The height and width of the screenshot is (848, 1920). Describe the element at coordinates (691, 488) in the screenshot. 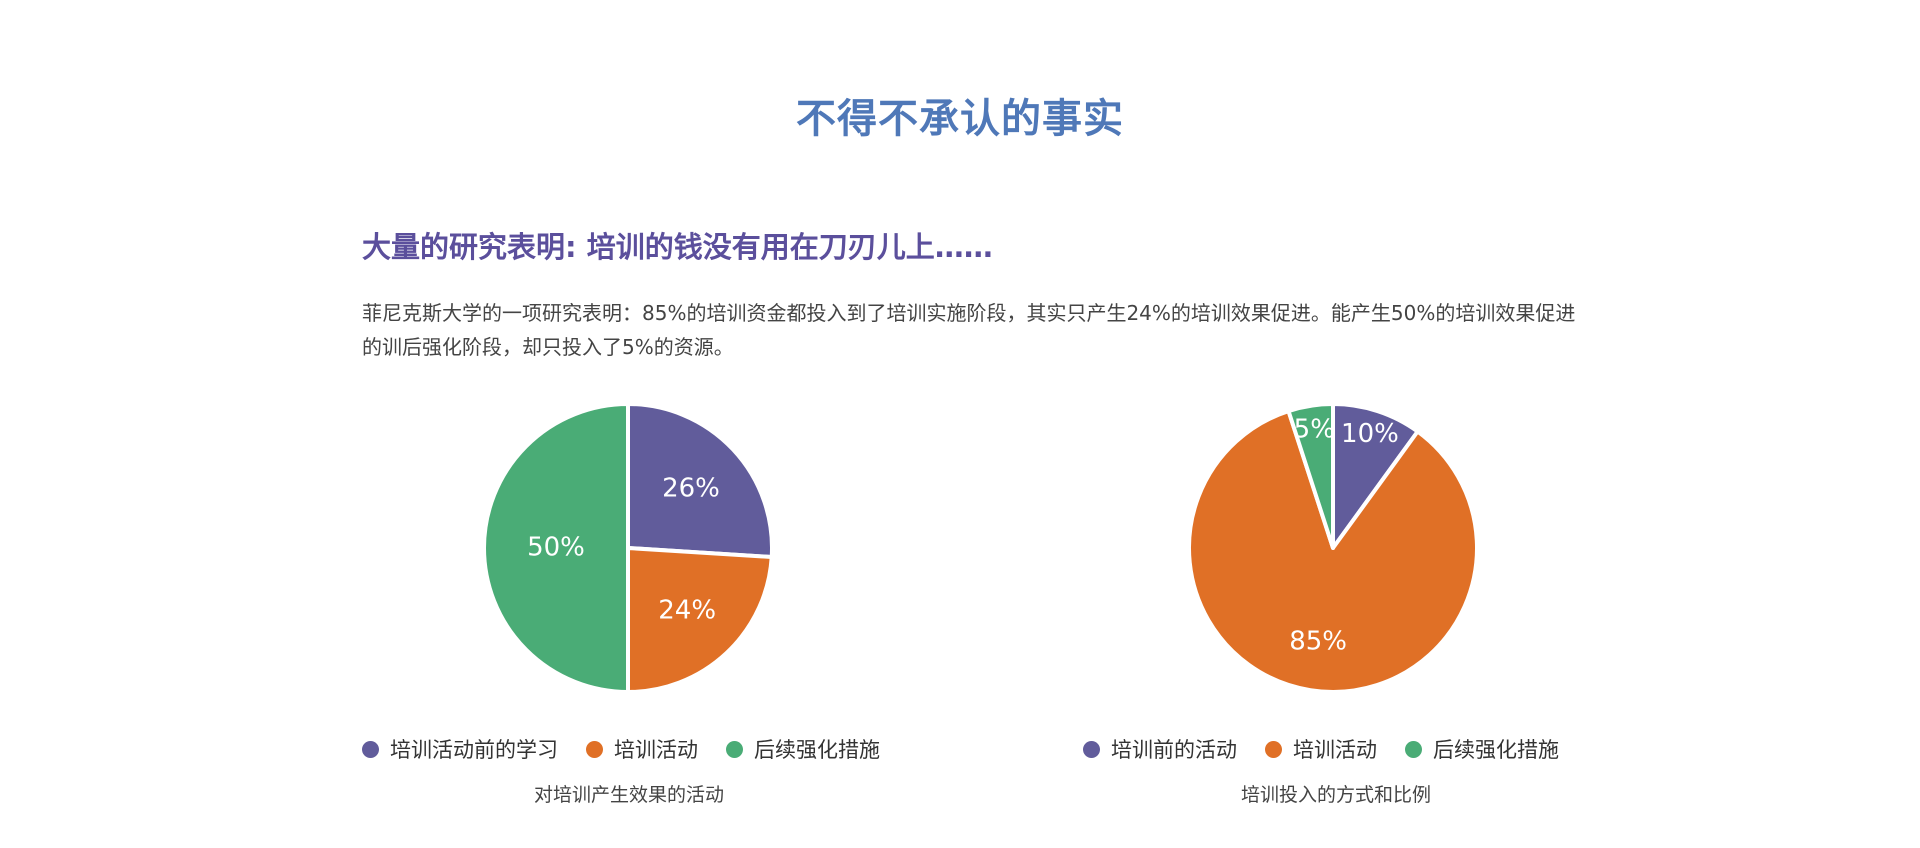

I see `slice-value-label: 26%` at that location.